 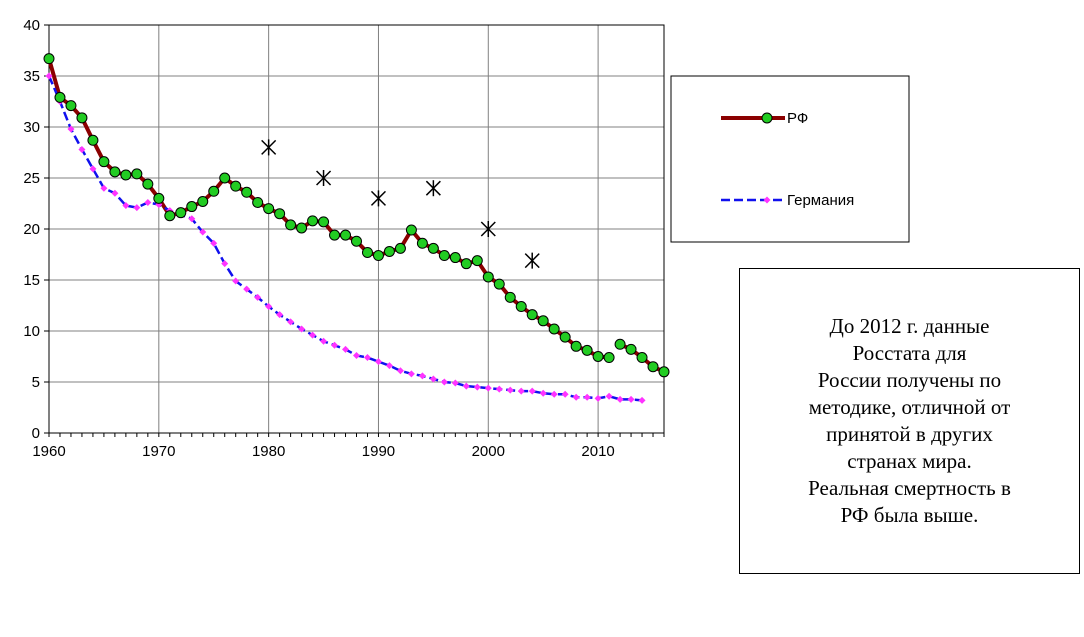 I want to click on y-tick-label: 0, so click(x=36, y=433).